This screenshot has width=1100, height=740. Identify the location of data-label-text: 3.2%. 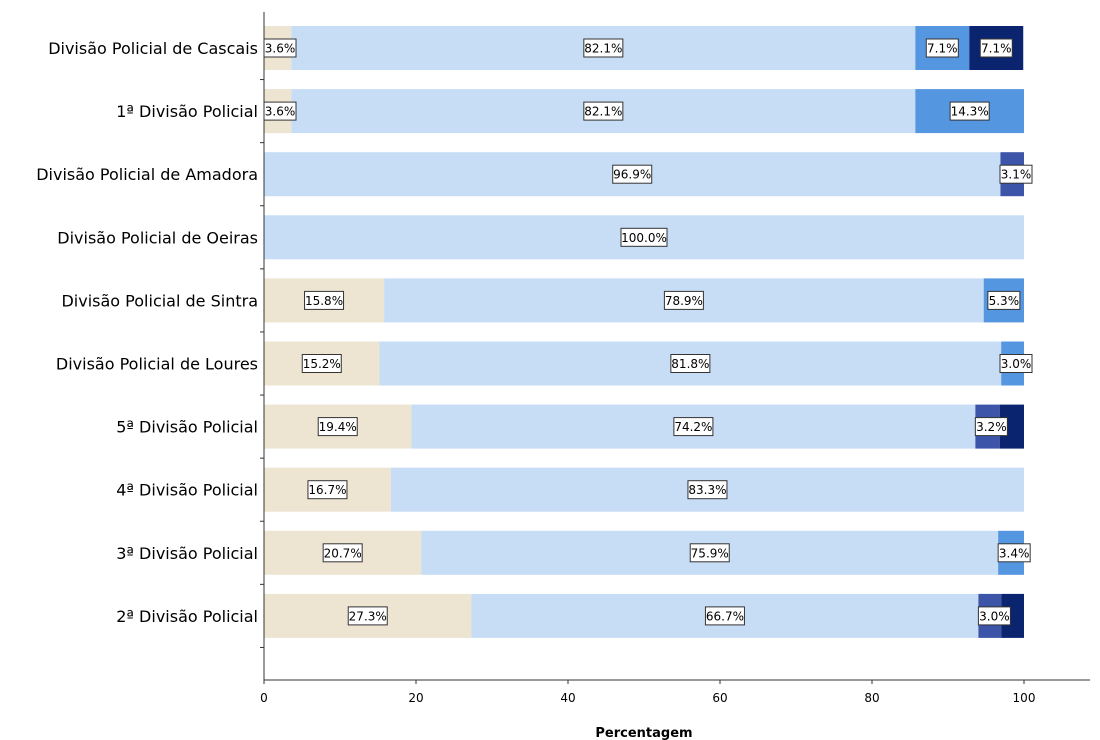
(991, 427).